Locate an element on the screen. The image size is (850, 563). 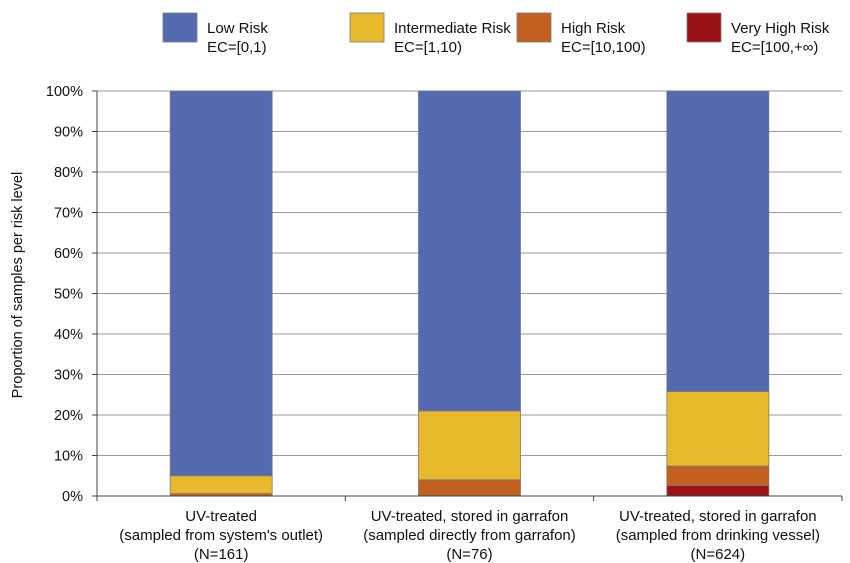
x-tick-label: UV-treated is located at coordinates (221, 516).